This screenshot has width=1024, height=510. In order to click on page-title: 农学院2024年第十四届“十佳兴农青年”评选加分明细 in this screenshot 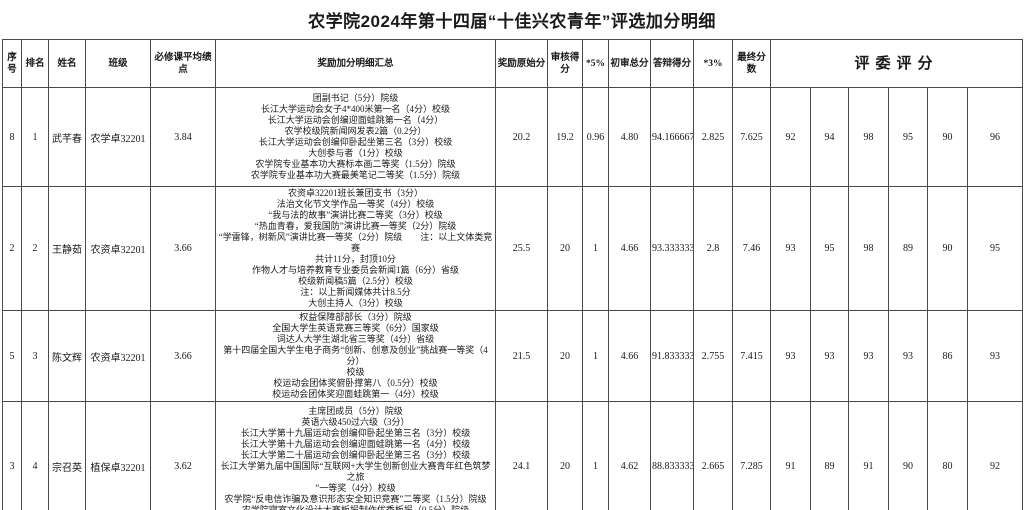, I will do `click(512, 21)`.